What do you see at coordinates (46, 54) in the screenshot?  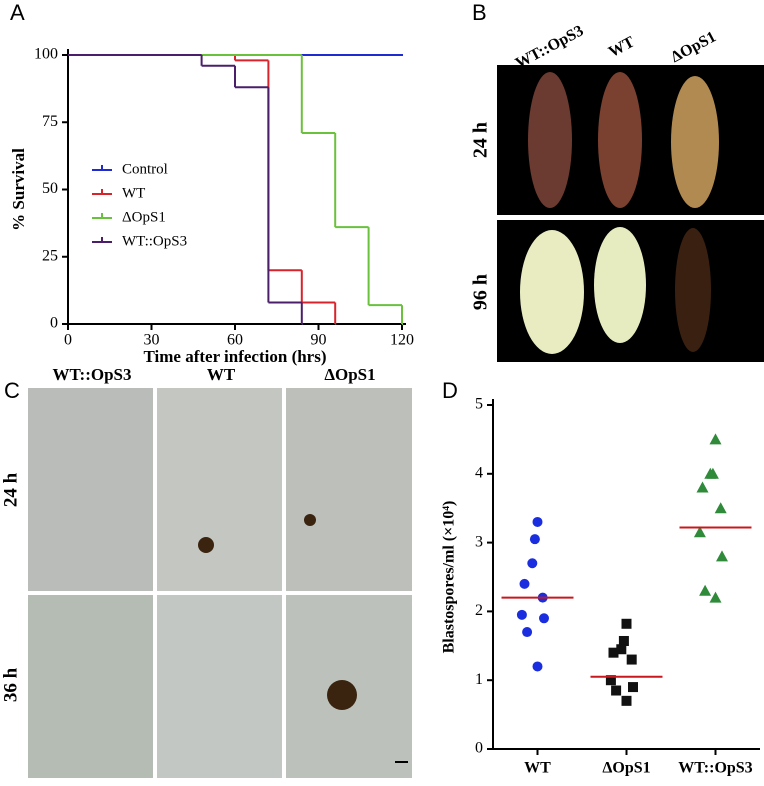 I see `y-tick-label: 100` at bounding box center [46, 54].